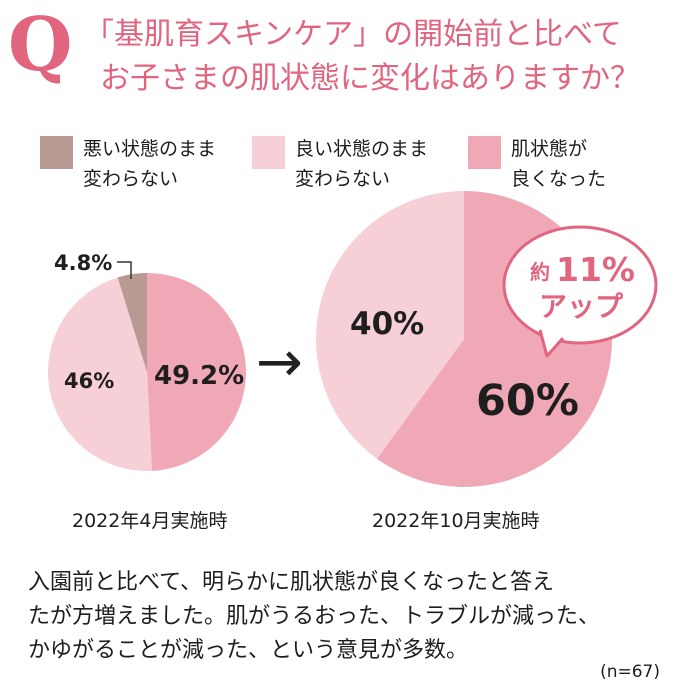 The width and height of the screenshot is (688, 694). Describe the element at coordinates (595, 269) in the screenshot. I see `callout-value: 11%` at that location.